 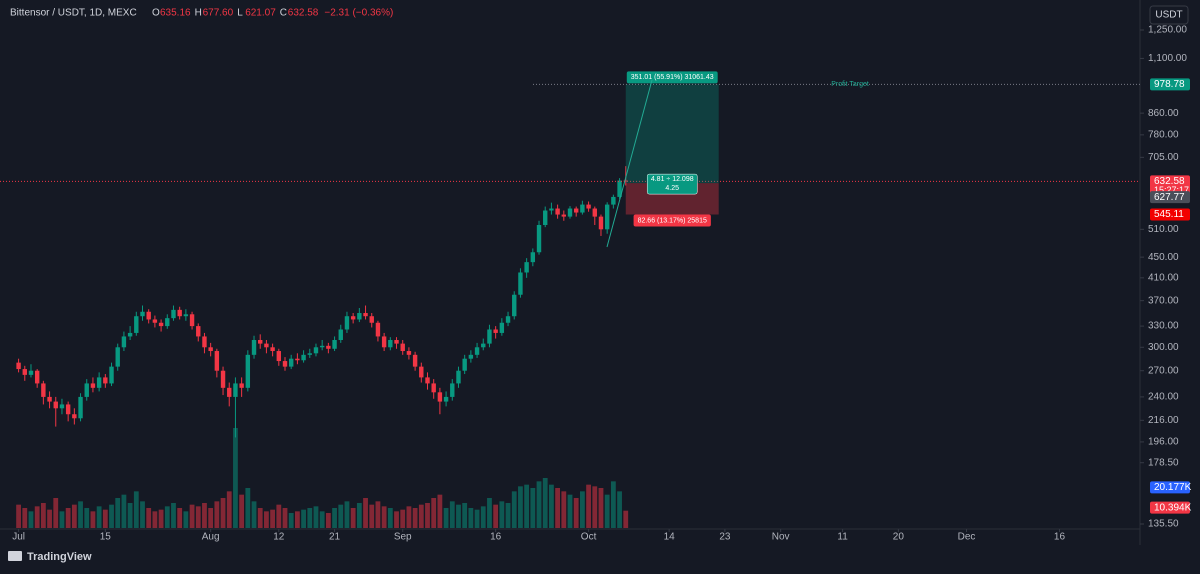 What do you see at coordinates (1163, 397) in the screenshot?
I see `y-tick-label: 240.00` at bounding box center [1163, 397].